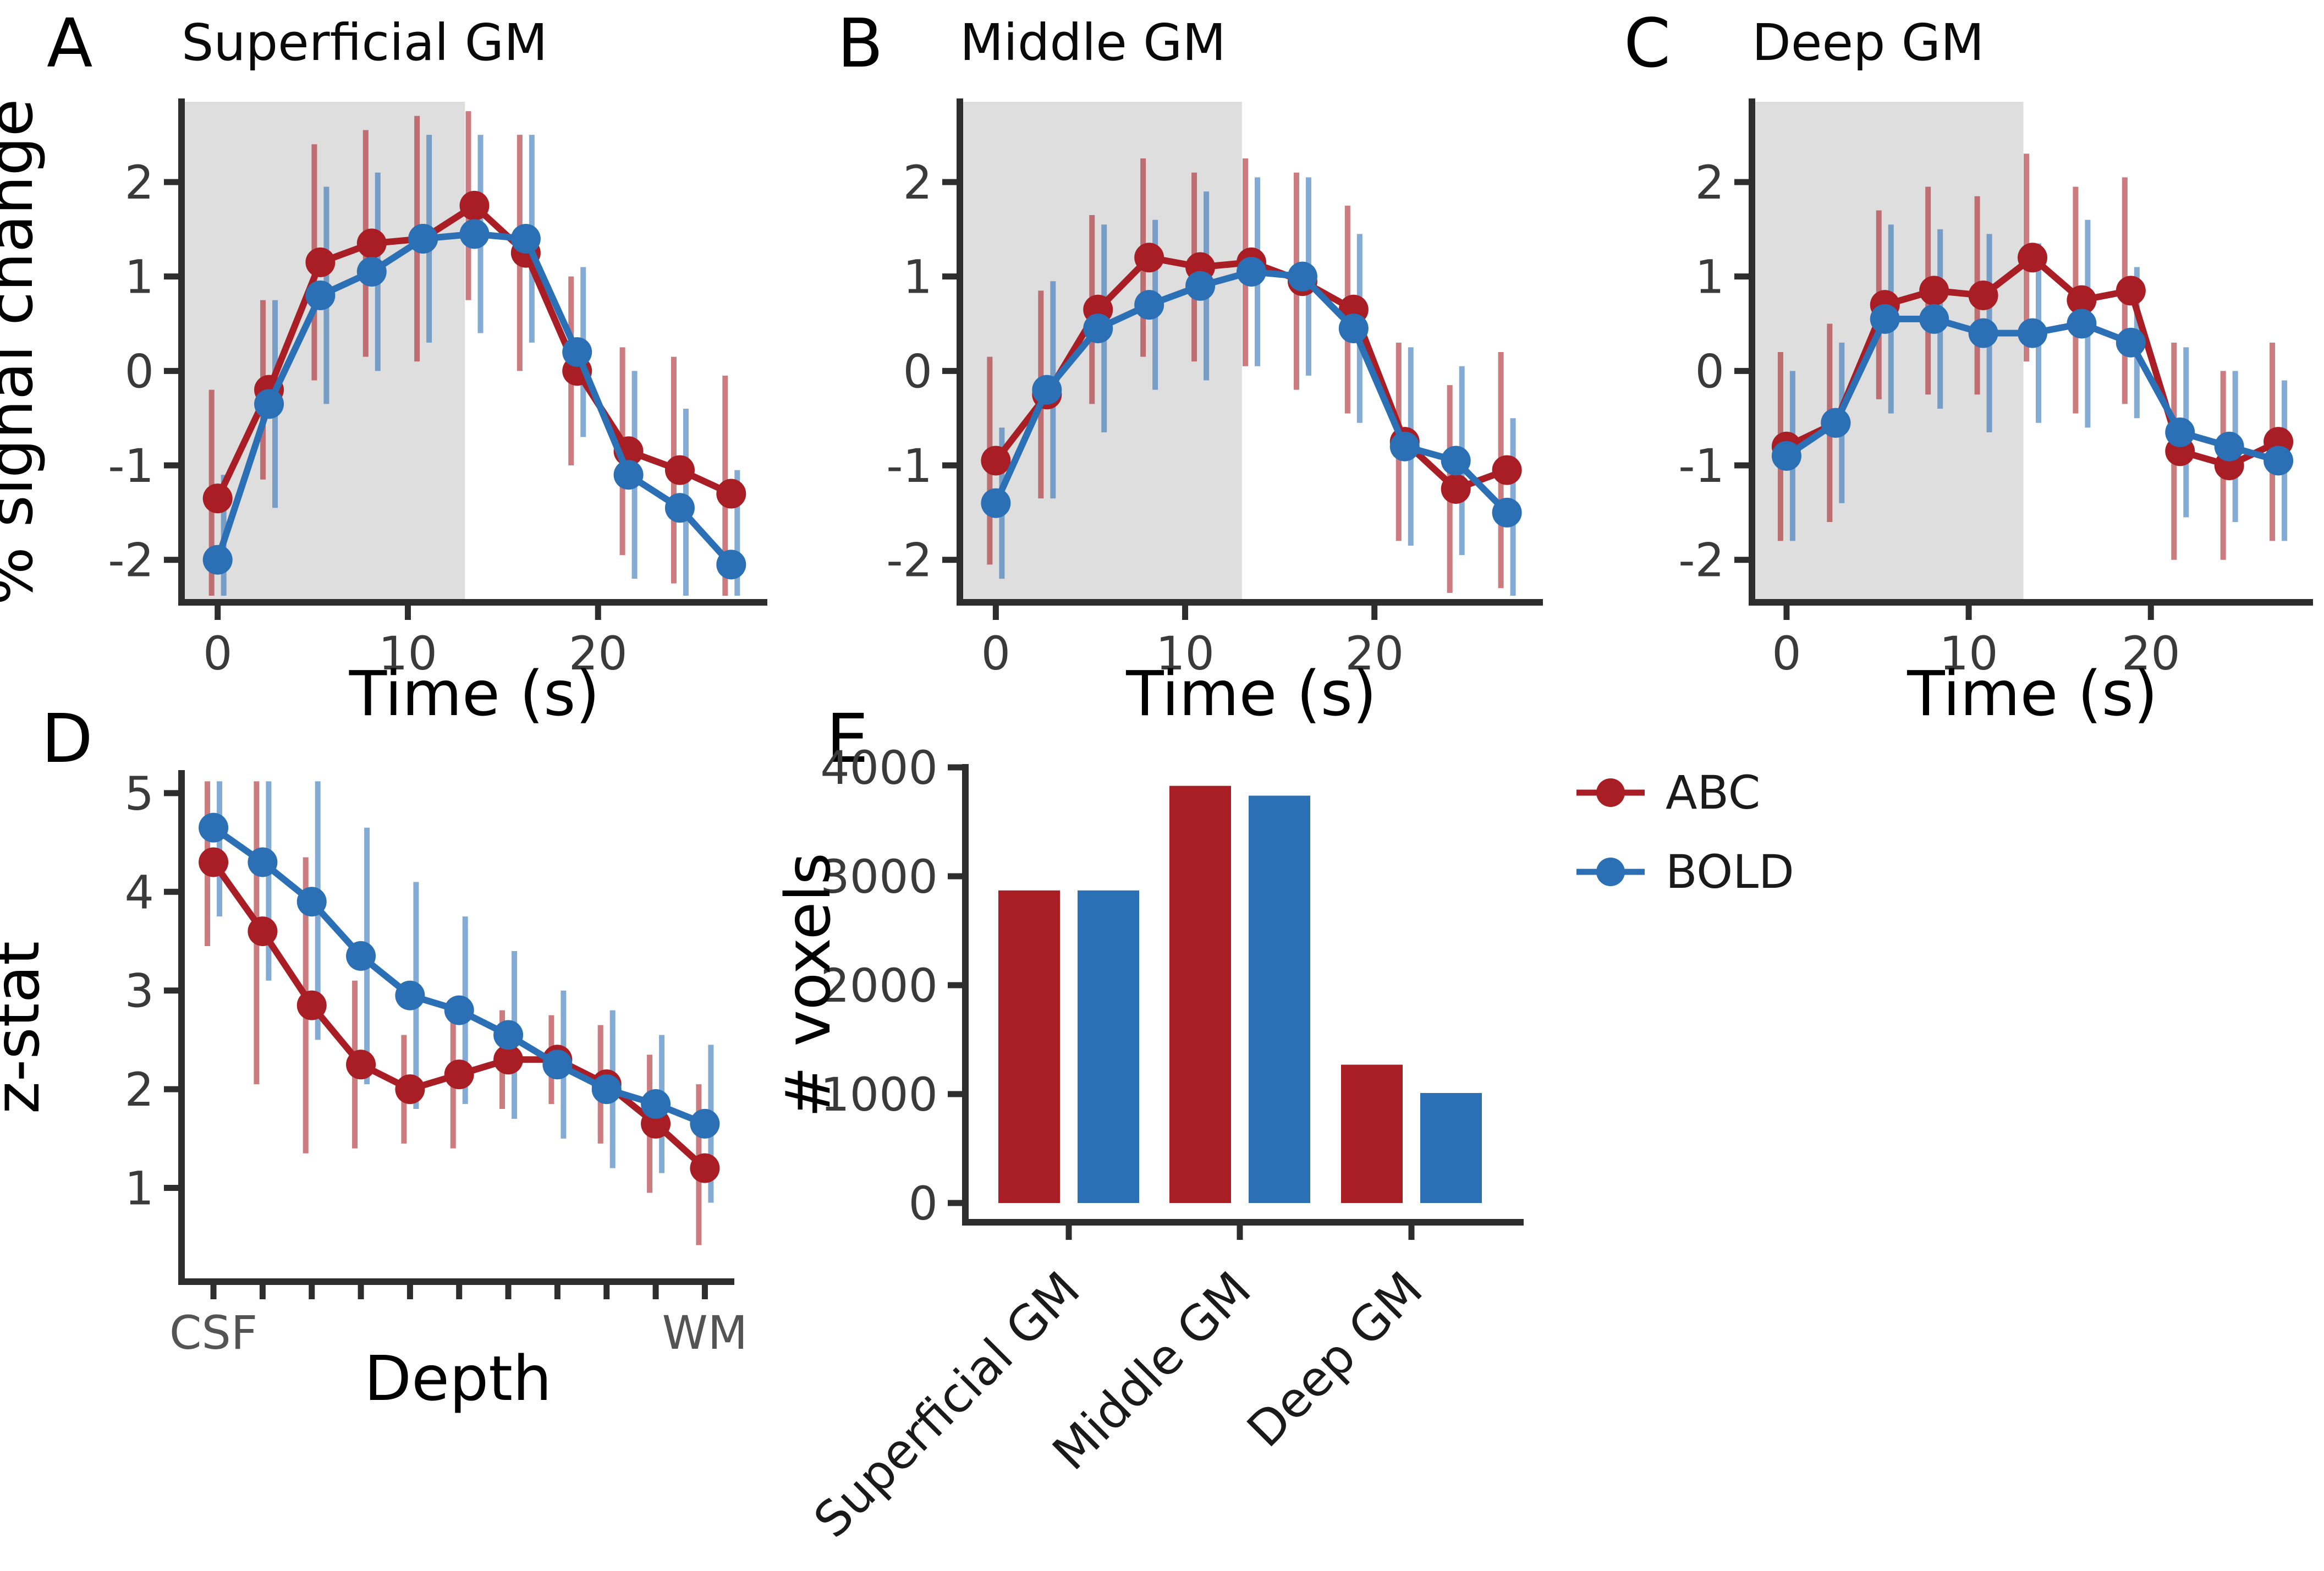 Image resolution: width=2324 pixels, height=1571 pixels. What do you see at coordinates (848, 739) in the screenshot?
I see `panel-letter-e: E` at bounding box center [848, 739].